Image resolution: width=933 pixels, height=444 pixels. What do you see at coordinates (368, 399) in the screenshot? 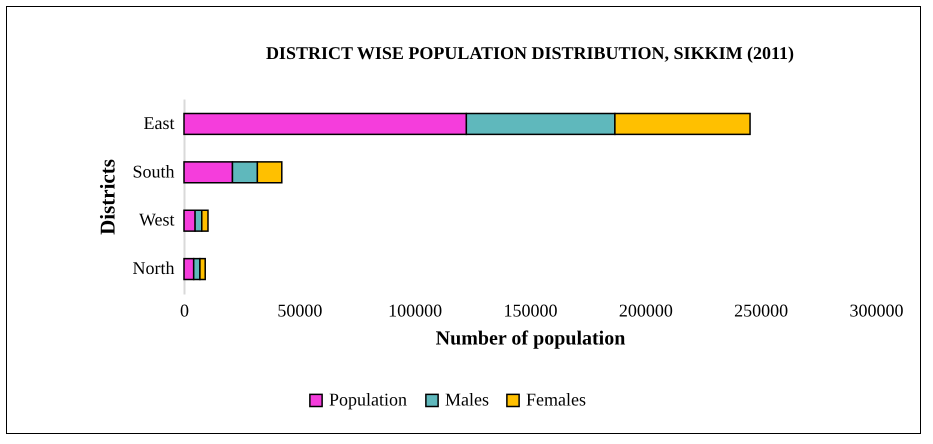
I see `legend-label: Population` at bounding box center [368, 399].